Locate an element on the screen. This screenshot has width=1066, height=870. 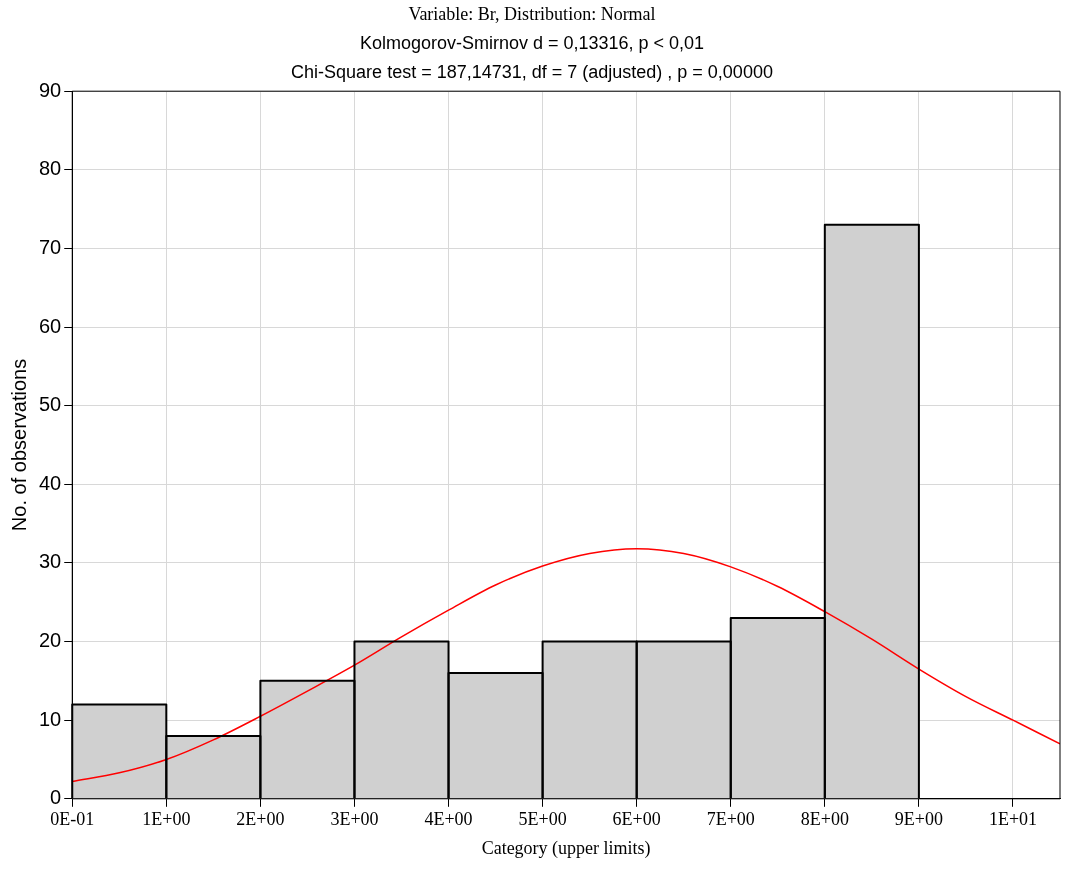
x-tick-label: 6E+00 is located at coordinates (636, 819).